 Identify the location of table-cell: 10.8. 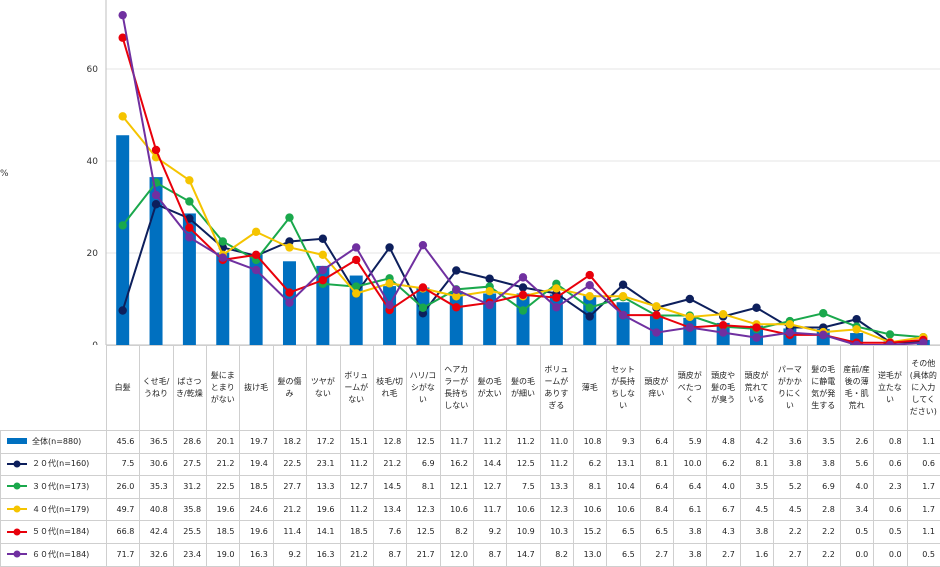
(592, 441).